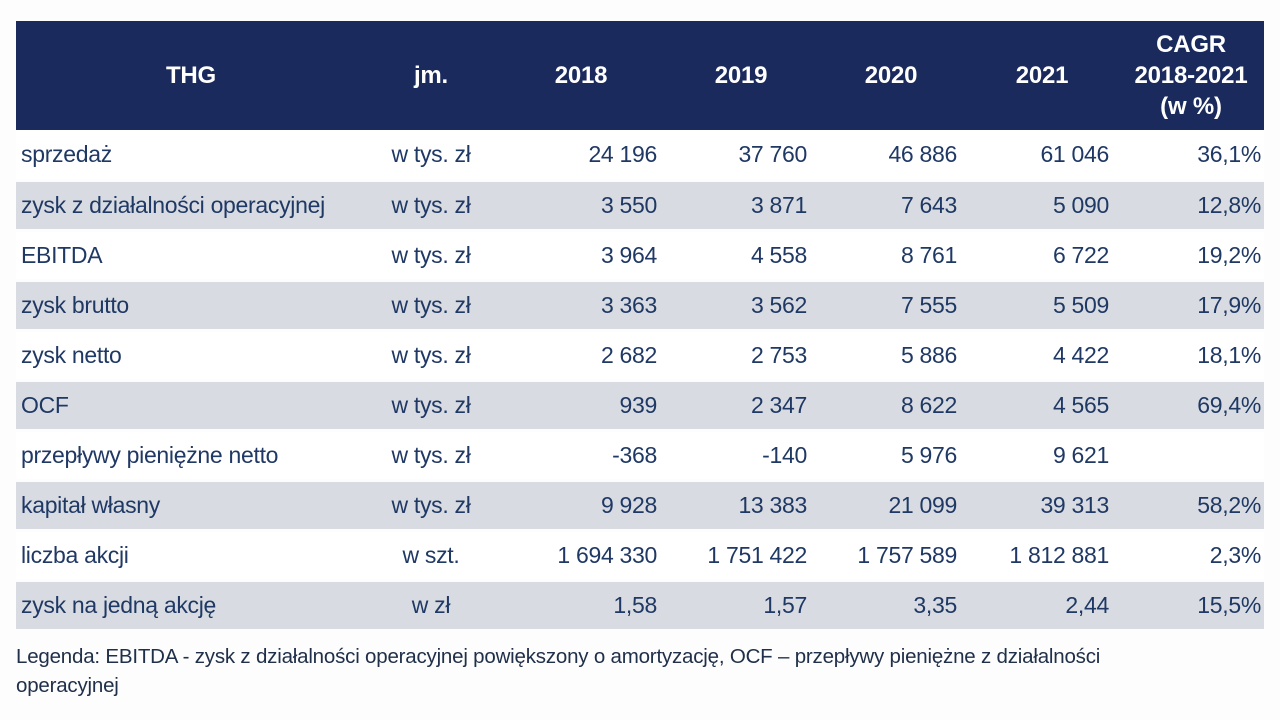  Describe the element at coordinates (581, 205) in the screenshot. I see `value-2018: 3 550` at that location.